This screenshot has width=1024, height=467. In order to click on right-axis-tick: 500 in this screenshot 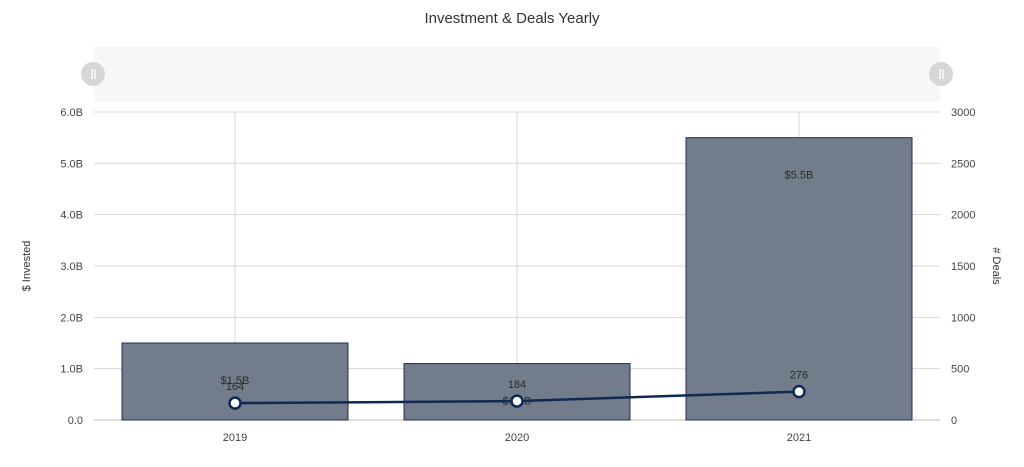, I will do `click(960, 370)`.